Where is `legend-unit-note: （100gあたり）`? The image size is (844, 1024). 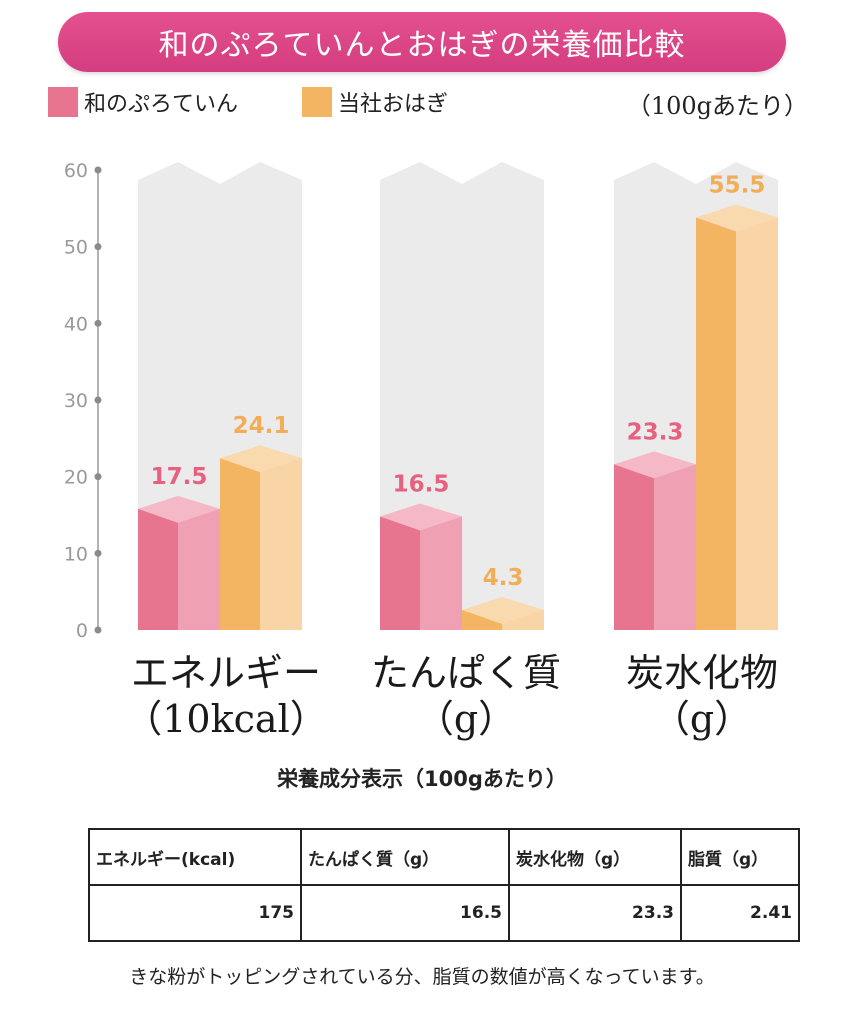 legend-unit-note: （100gあたり） is located at coordinates (717, 106).